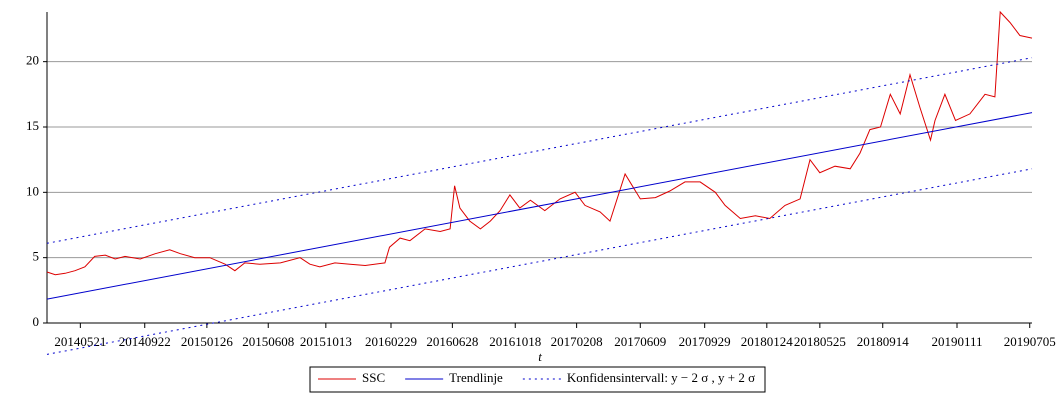 The height and width of the screenshot is (400, 1064). Describe the element at coordinates (767, 341) in the screenshot. I see `x-tick-label: 20180124` at that location.